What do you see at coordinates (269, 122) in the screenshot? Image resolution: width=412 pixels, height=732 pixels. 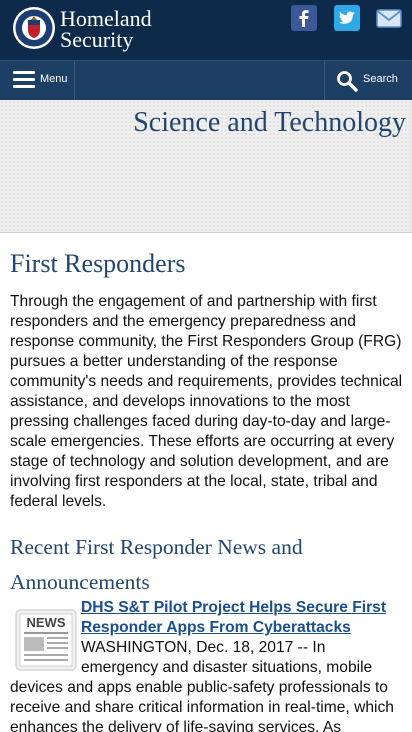 I see `section-title: Science and Technology` at bounding box center [269, 122].